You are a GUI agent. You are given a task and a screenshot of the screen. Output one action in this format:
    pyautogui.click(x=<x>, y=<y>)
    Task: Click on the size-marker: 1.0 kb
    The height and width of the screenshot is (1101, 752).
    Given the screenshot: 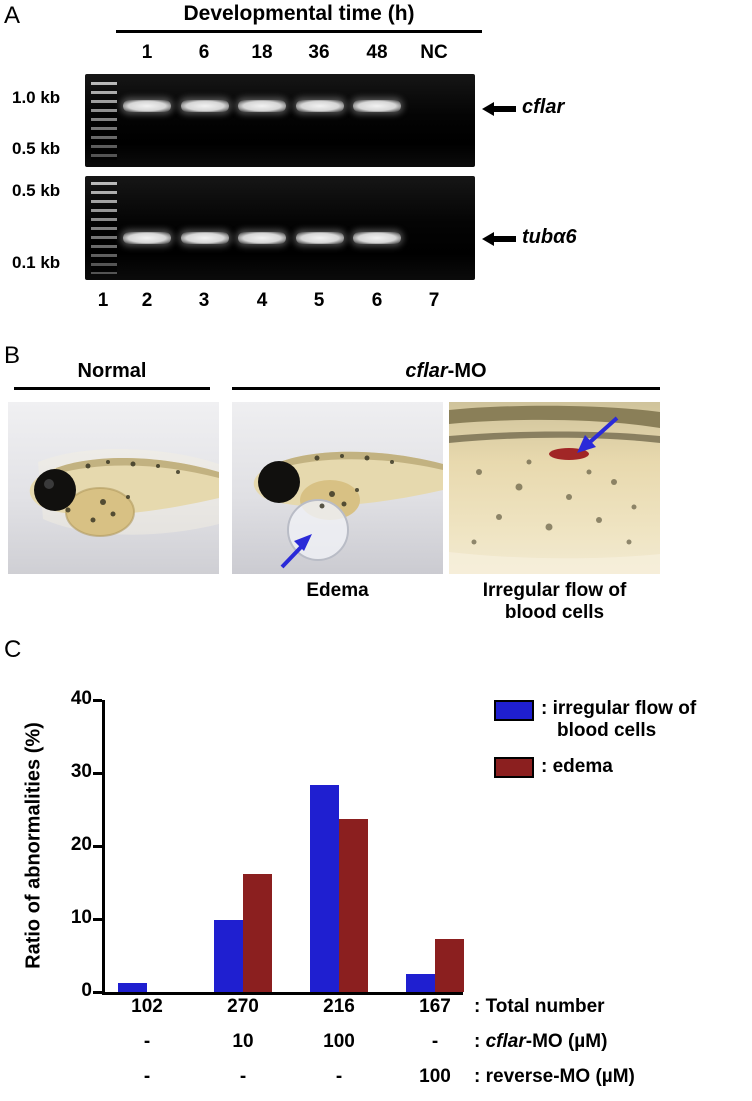 What is the action you would take?
    pyautogui.click(x=36, y=97)
    